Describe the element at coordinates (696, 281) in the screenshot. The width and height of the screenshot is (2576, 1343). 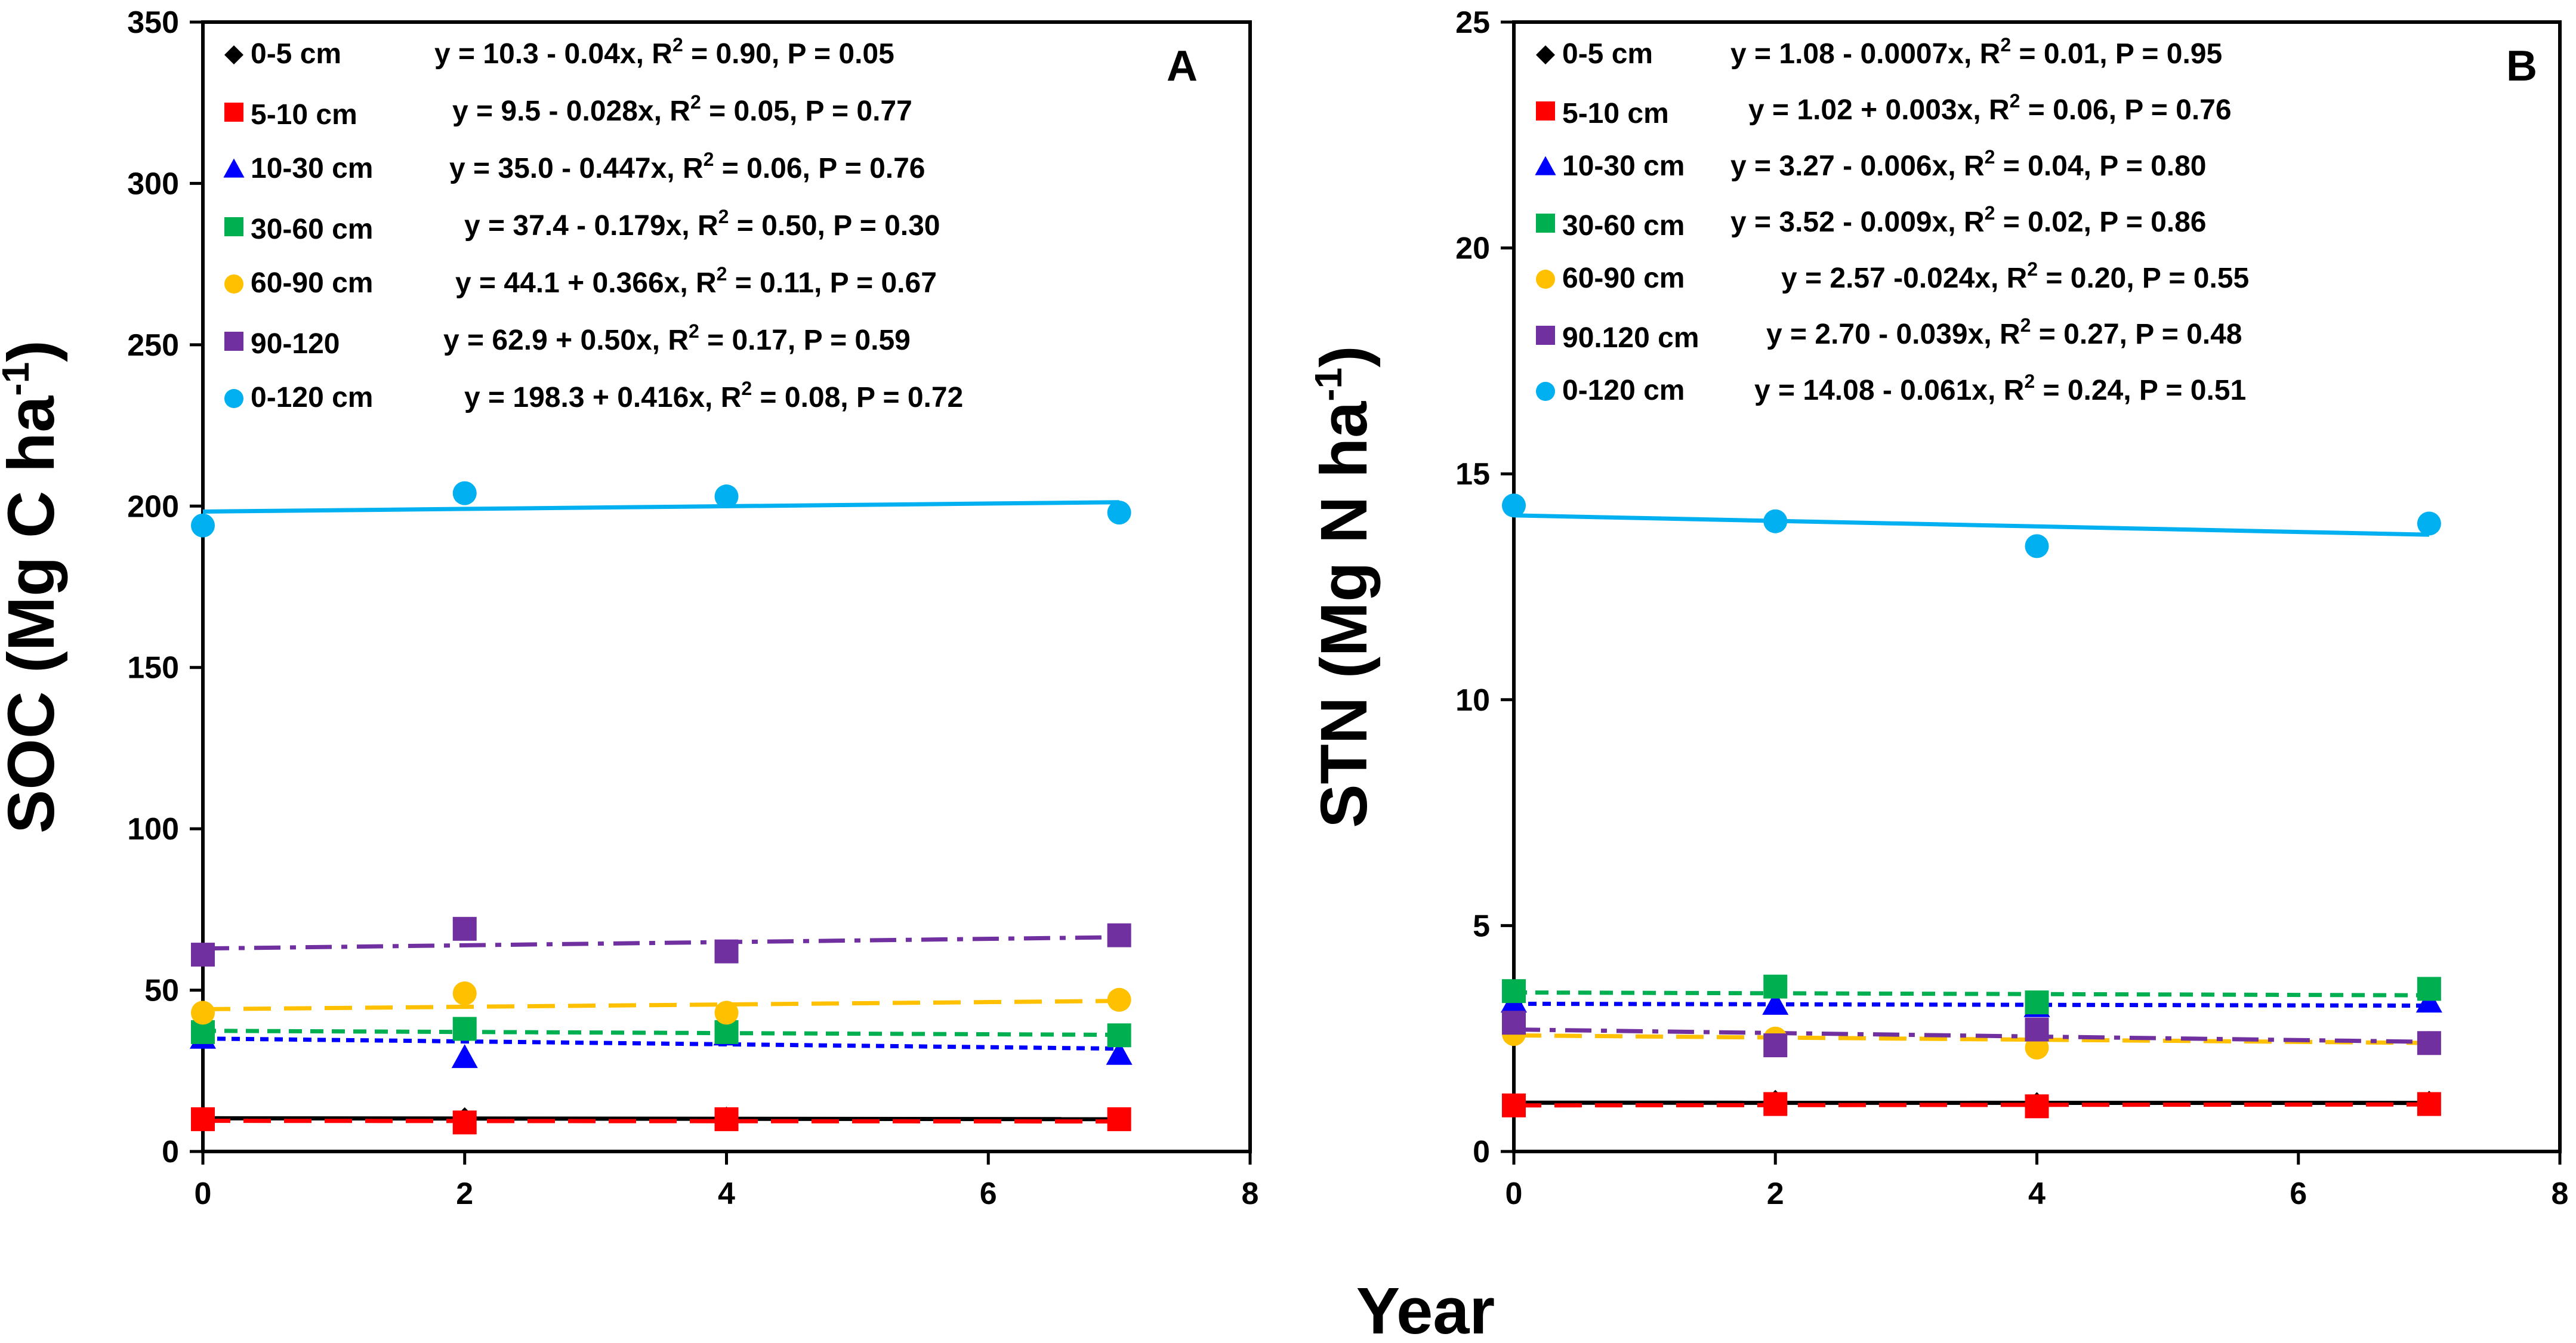
I see `regression-equation: y = 44.1 + 0.366x, R2 = 0.11, P = 0.67` at that location.